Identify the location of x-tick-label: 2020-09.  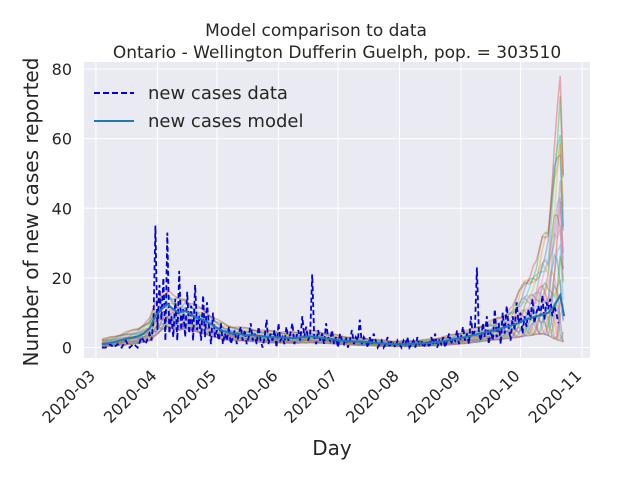
(433, 396).